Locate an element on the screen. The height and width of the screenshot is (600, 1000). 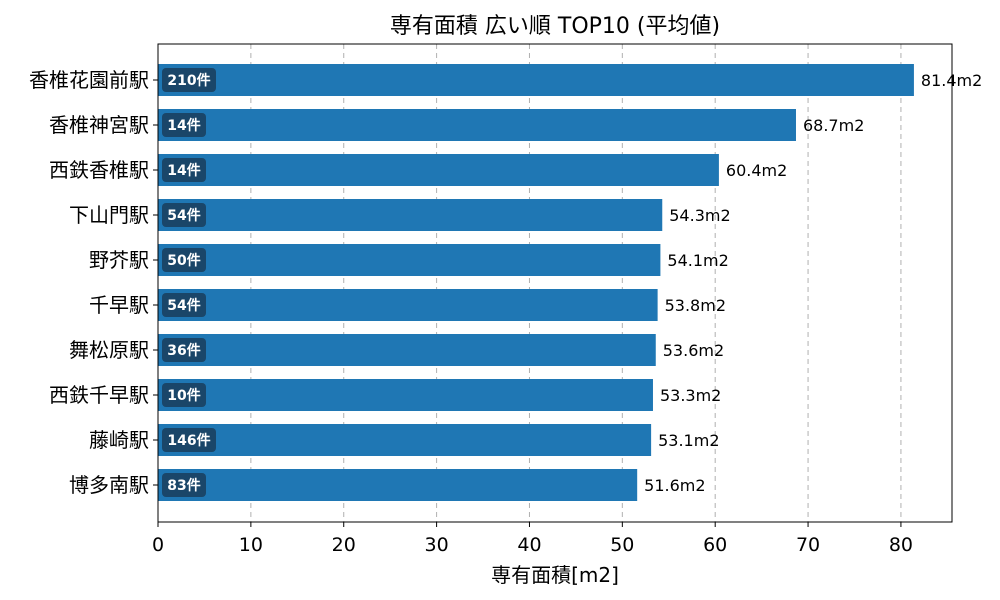
x-tick-label: 20 is located at coordinates (344, 545).